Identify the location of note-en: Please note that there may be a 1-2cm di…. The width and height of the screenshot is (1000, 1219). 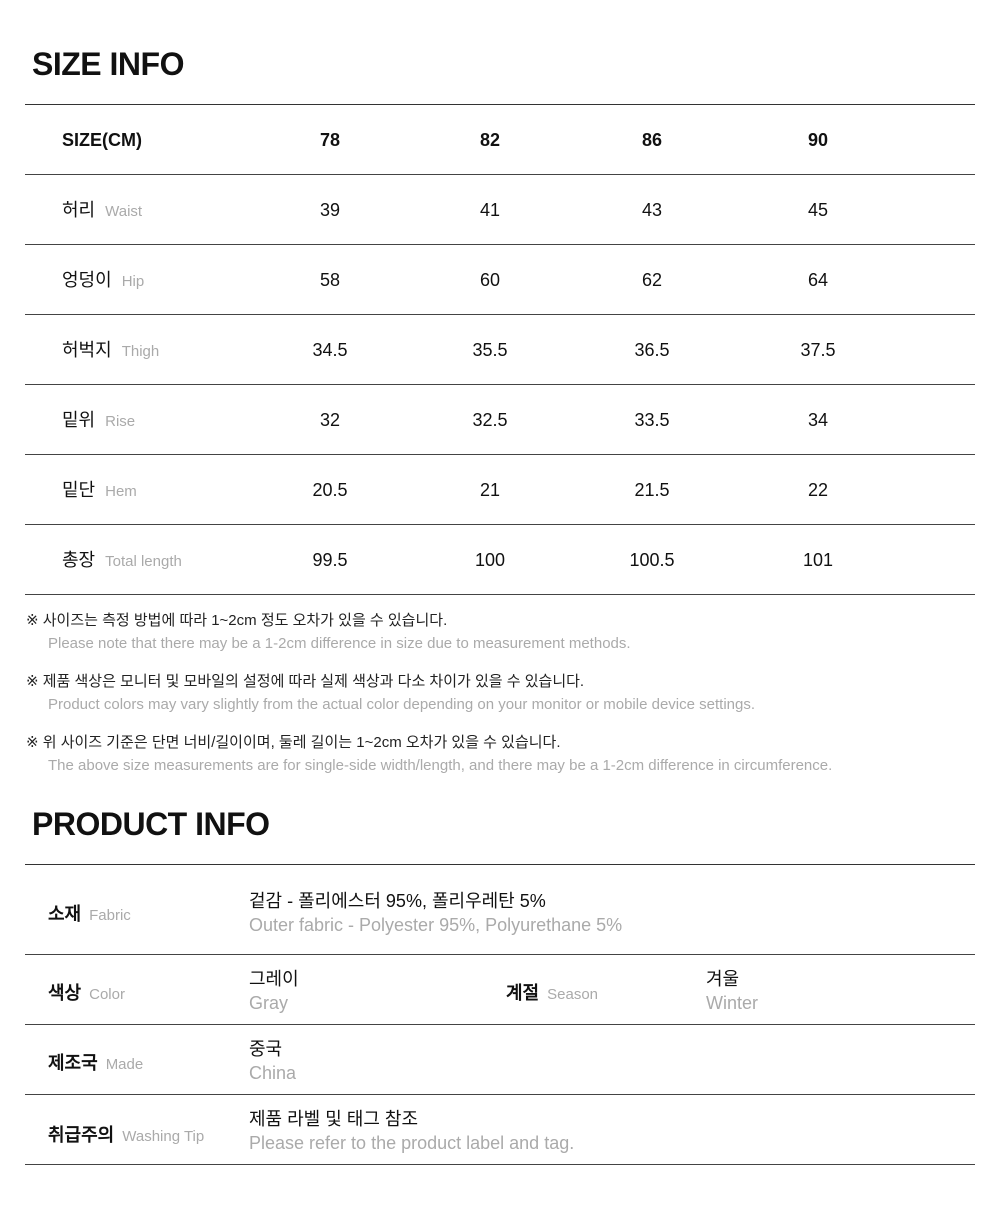
(339, 643).